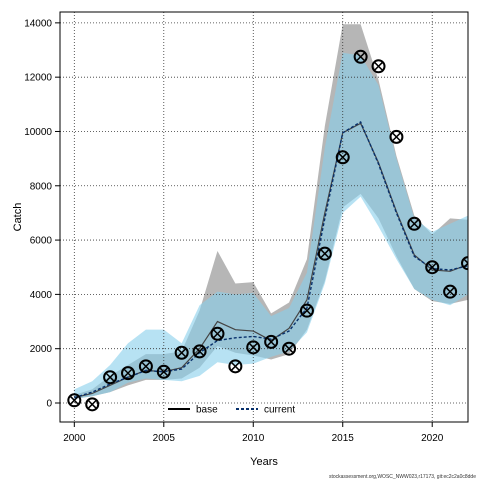 This screenshot has width=480, height=480. I want to click on x-tick-label: 2010, so click(253, 438).